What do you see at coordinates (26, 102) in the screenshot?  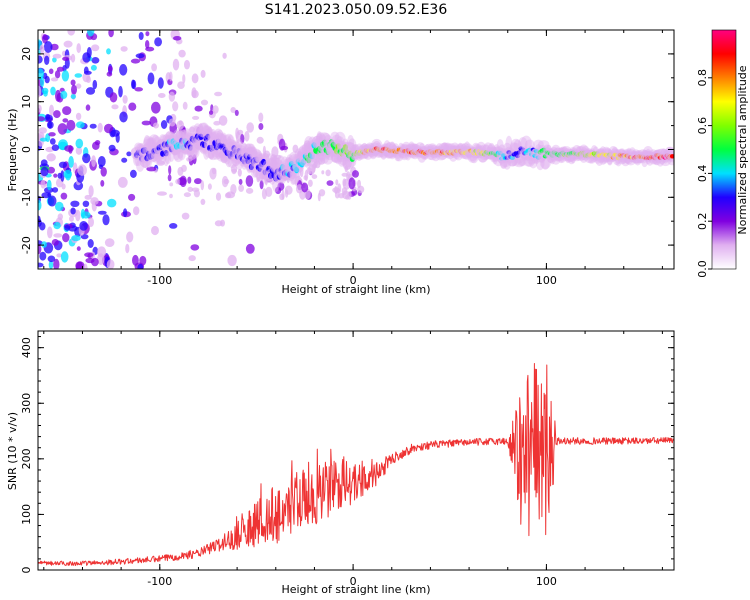 I see `spectrogram-ytick-label: 10` at bounding box center [26, 102].